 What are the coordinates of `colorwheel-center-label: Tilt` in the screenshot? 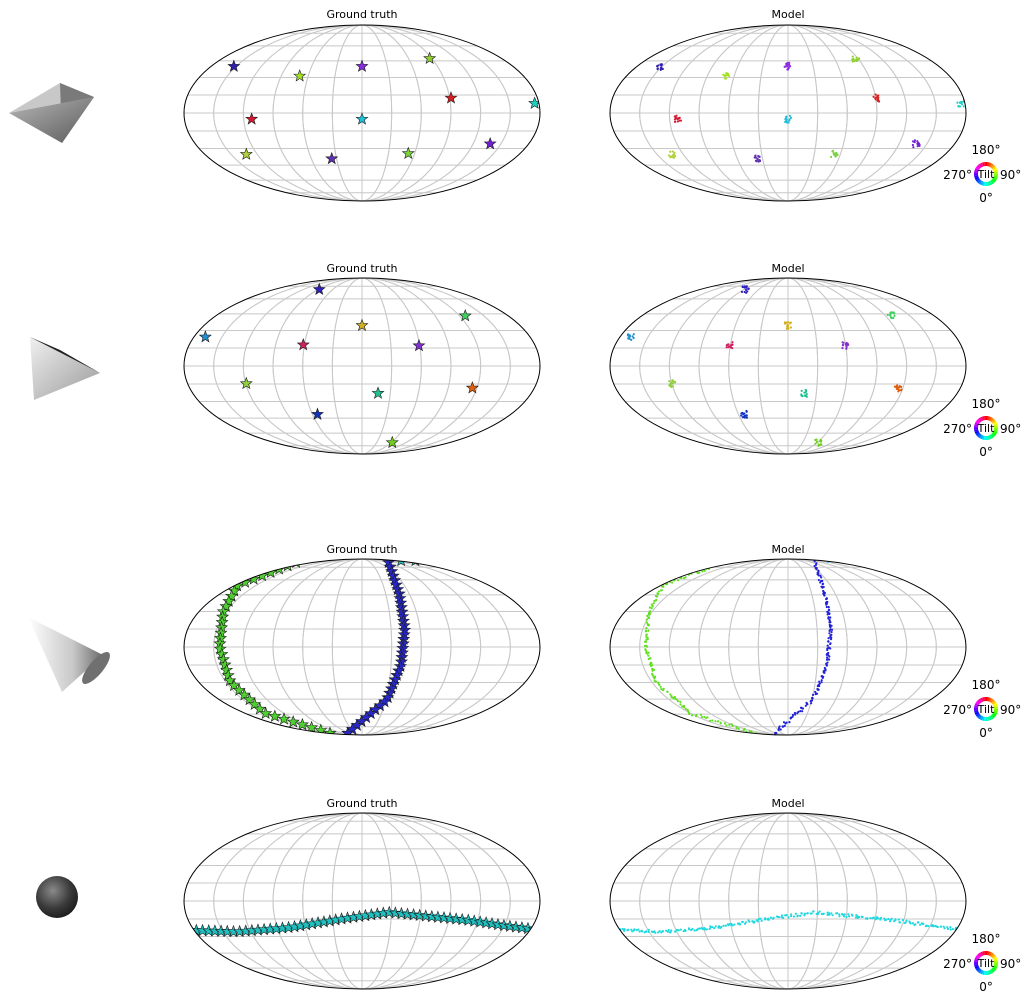 It's located at (986, 174).